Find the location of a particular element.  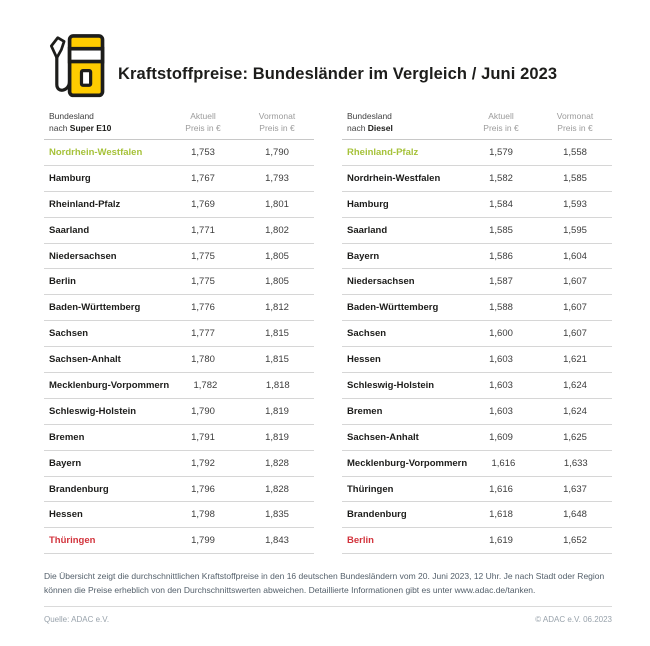

column-header-aktuell: Aktuell Preis in € is located at coordinates (501, 122).